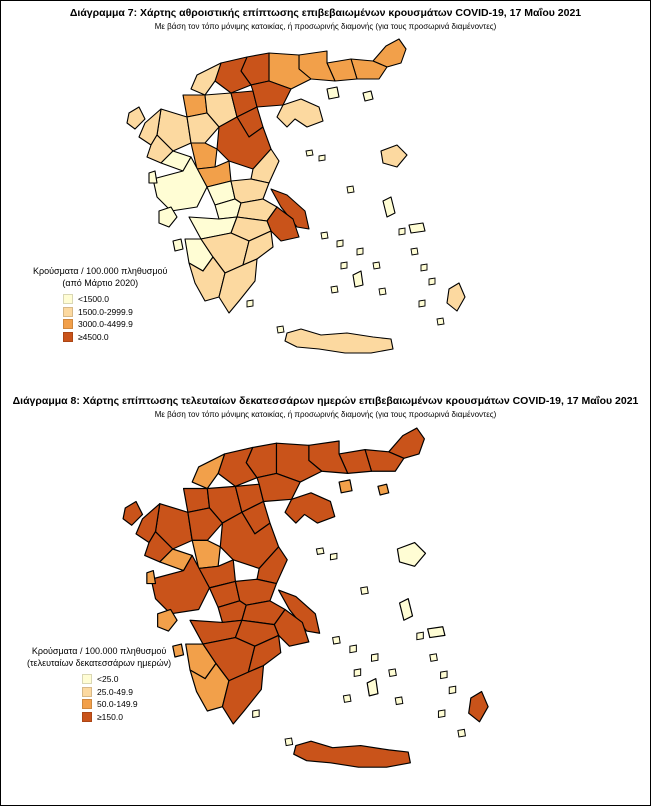 Image resolution: width=651 pixels, height=806 pixels. What do you see at coordinates (389, 207) in the screenshot?
I see `map1-region-chios` at bounding box center [389, 207].